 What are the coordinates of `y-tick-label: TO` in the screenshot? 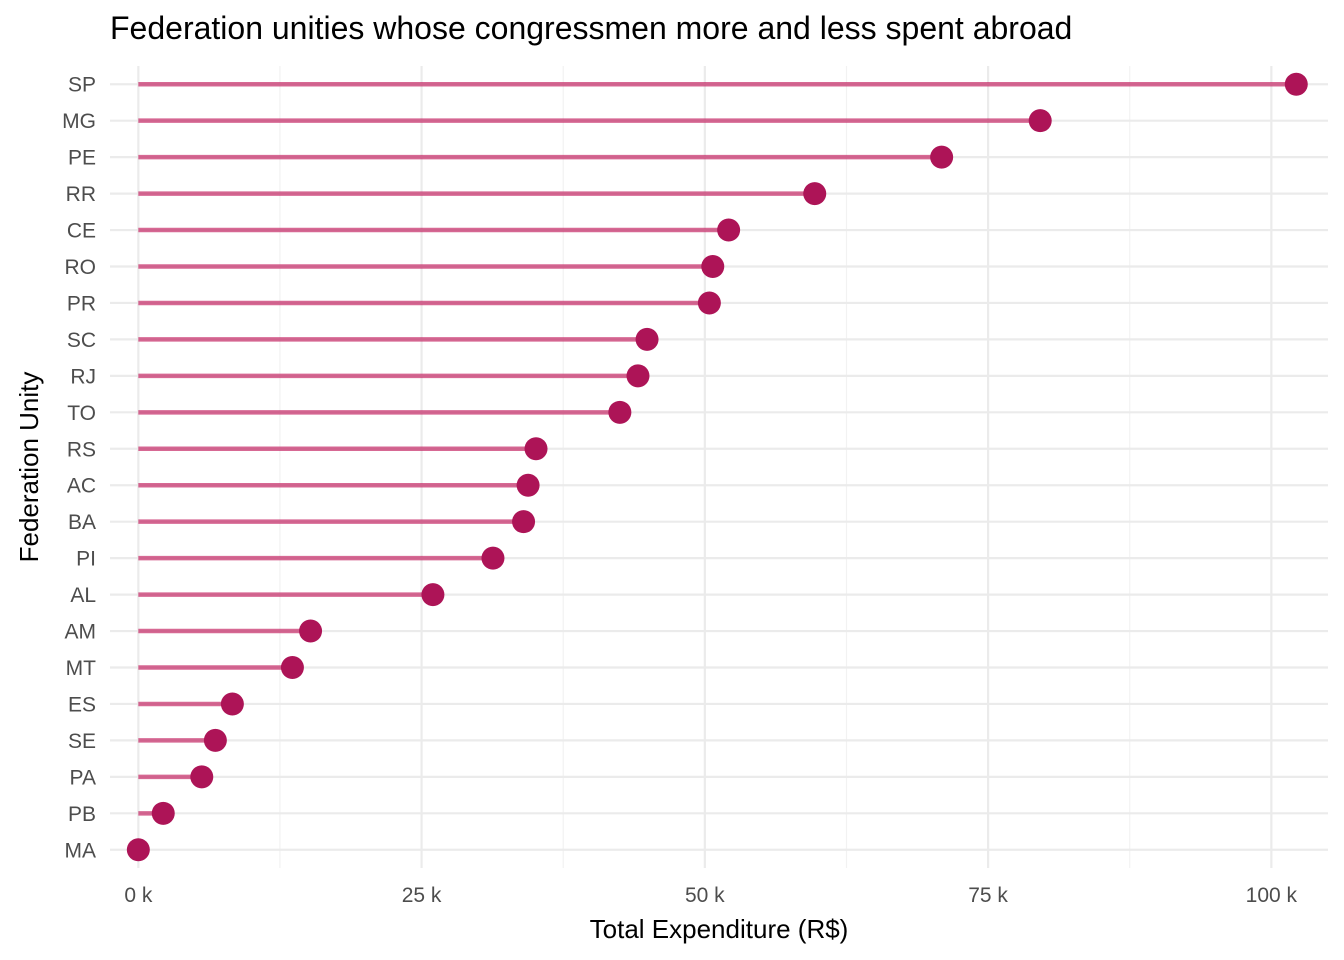 It's located at (81, 413).